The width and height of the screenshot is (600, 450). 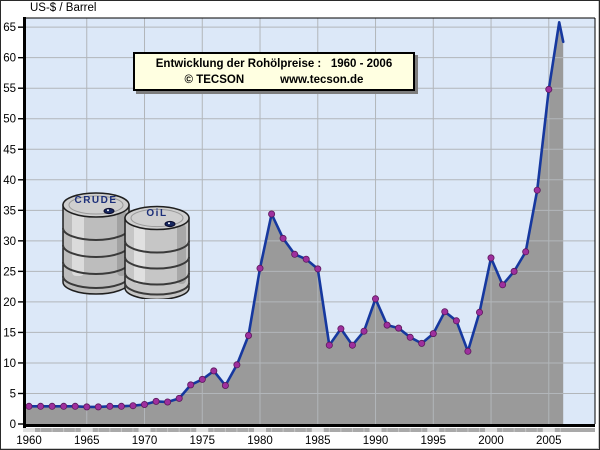 What do you see at coordinates (96, 243) in the screenshot?
I see `barrel-crude: CRUDE` at bounding box center [96, 243].